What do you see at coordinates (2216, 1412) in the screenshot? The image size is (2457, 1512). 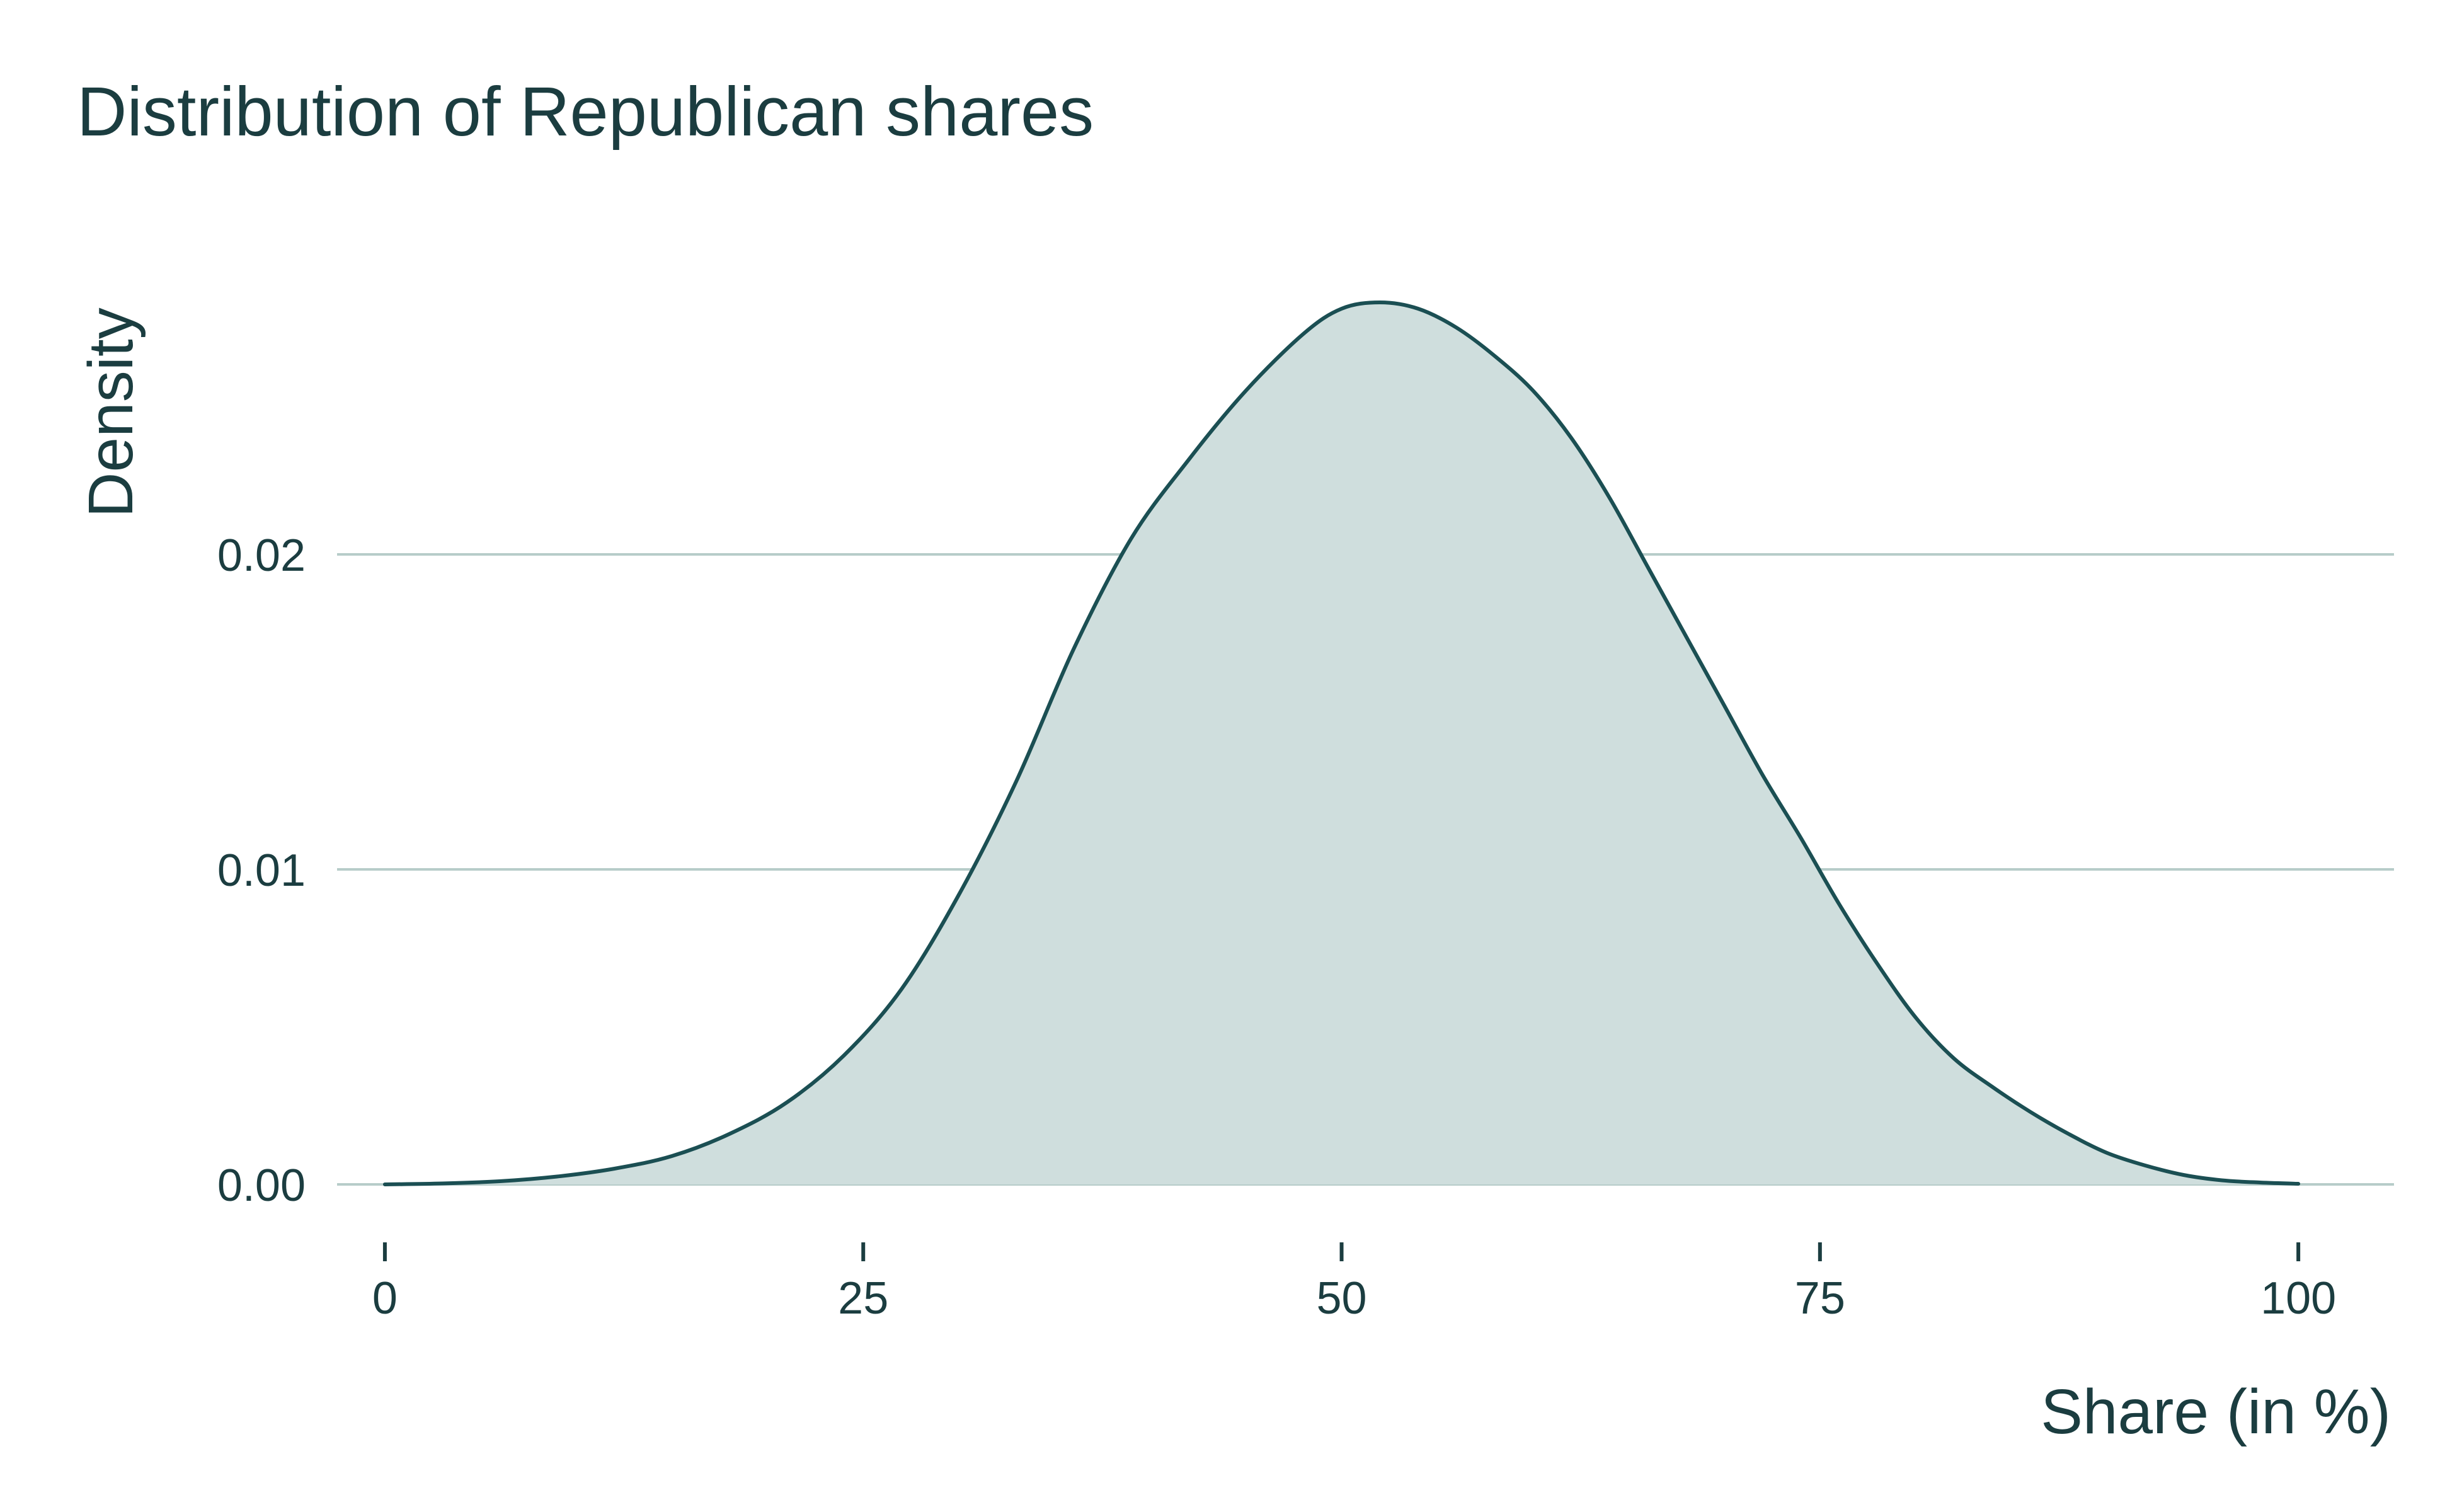 I see `x-axis-title: Share (in %)` at bounding box center [2216, 1412].